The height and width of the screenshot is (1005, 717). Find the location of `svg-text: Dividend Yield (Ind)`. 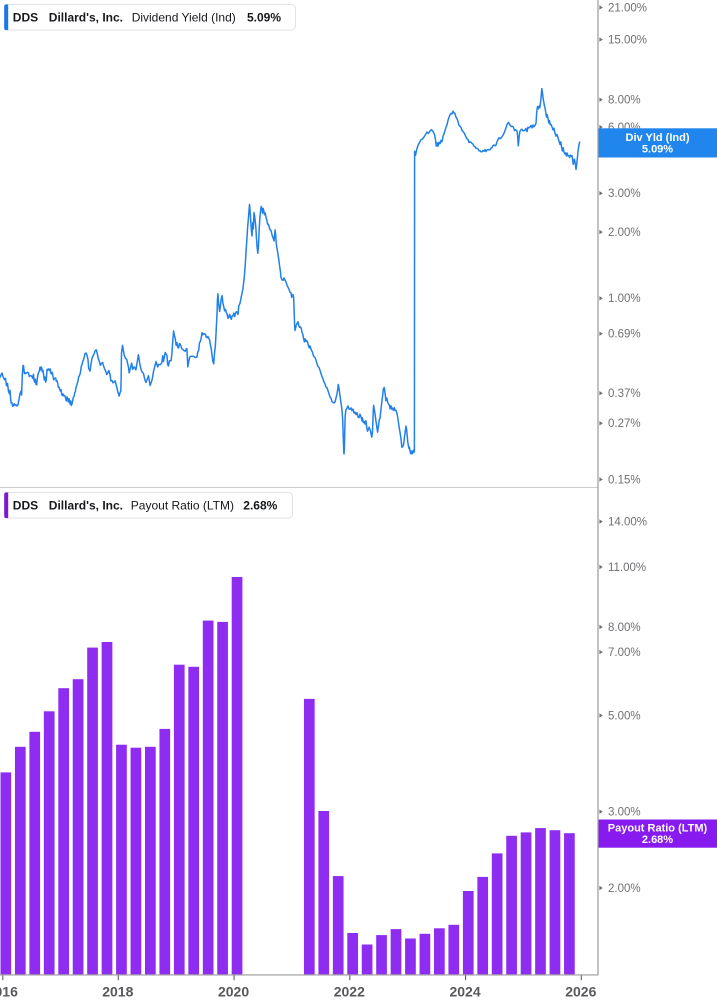

svg-text: Dividend Yield (Ind) is located at coordinates (184, 18).